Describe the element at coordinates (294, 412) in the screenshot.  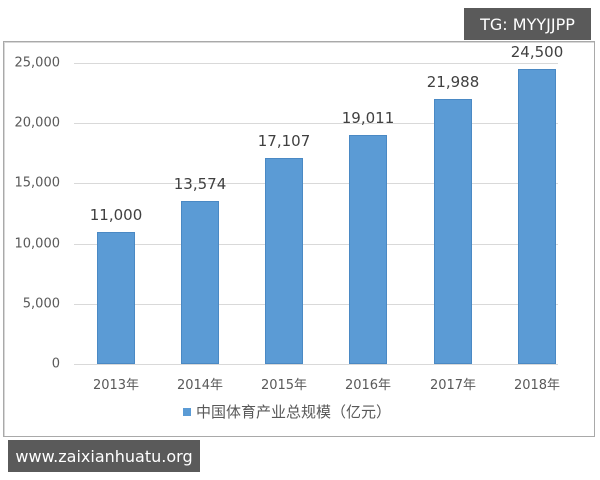
I see `legend-label: 中国体育产业总规模（亿元）` at that location.